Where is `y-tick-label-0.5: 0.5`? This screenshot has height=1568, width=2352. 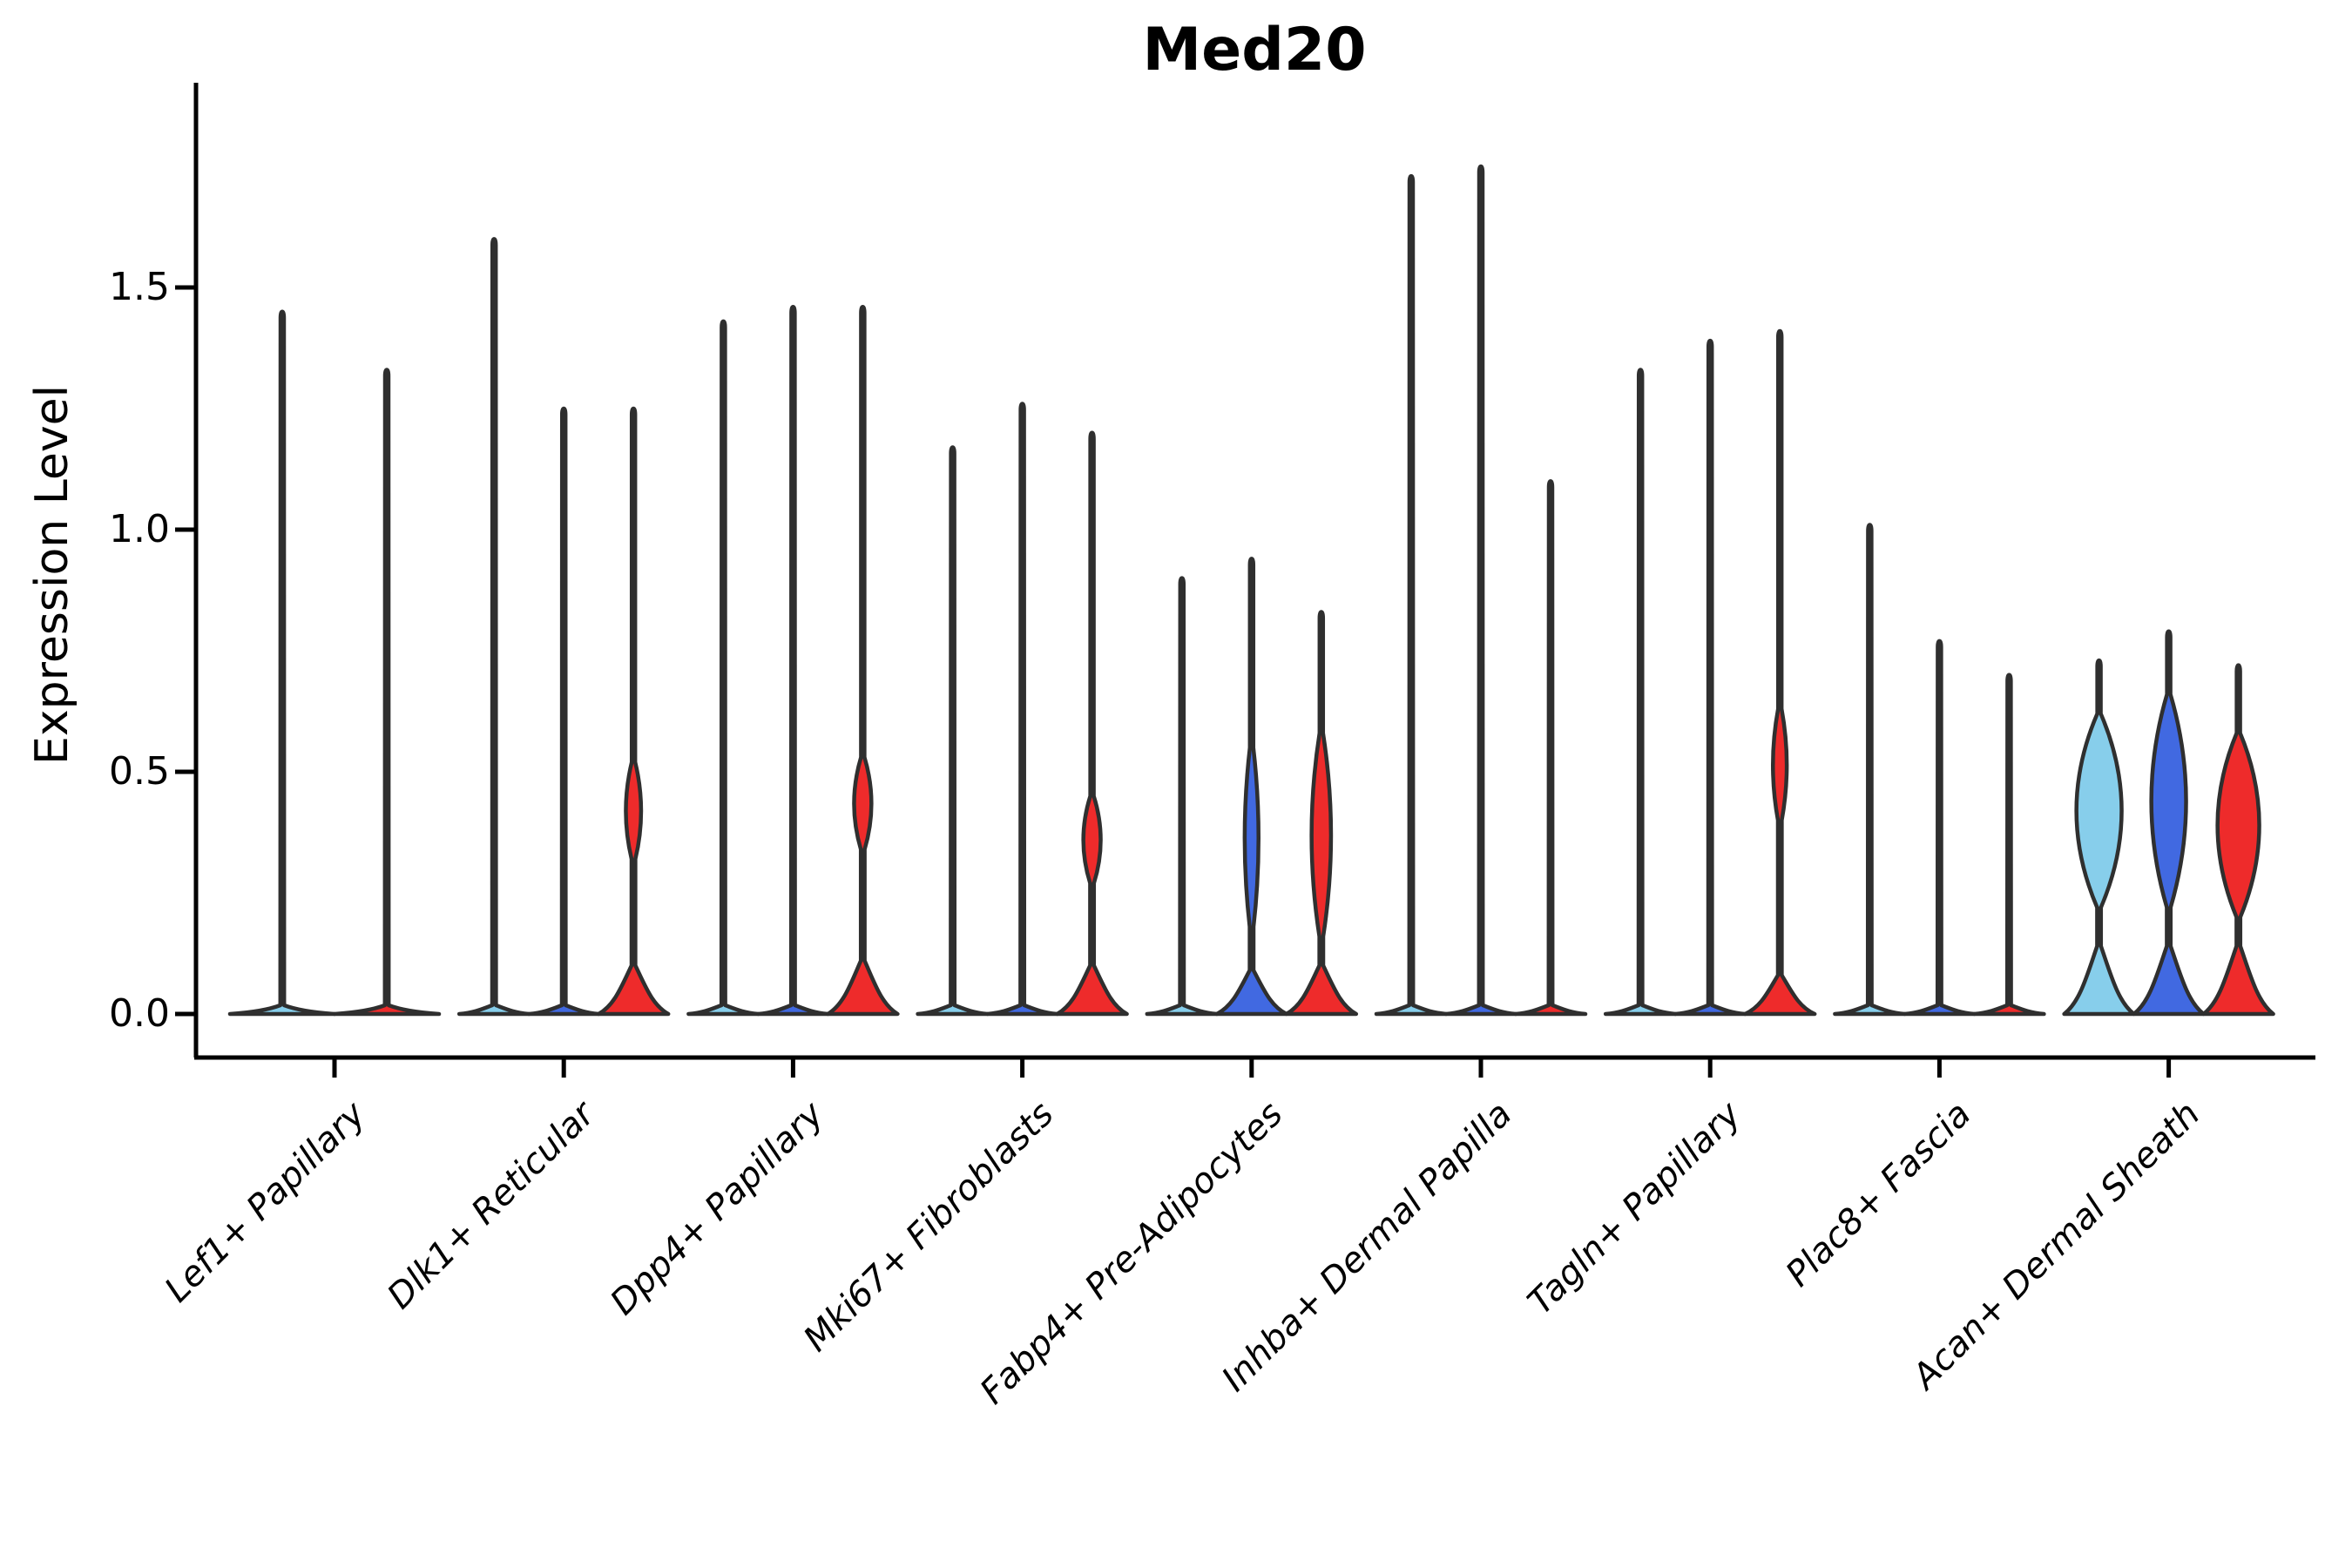
y-tick-label-0.5: 0.5 is located at coordinates (139, 771).